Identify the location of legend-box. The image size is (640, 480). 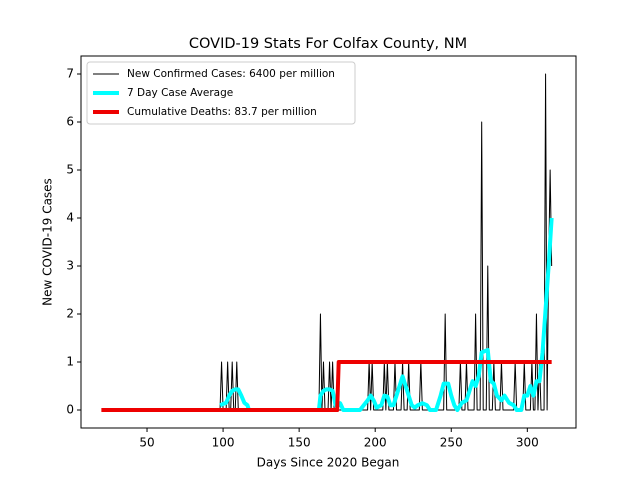
(221, 93).